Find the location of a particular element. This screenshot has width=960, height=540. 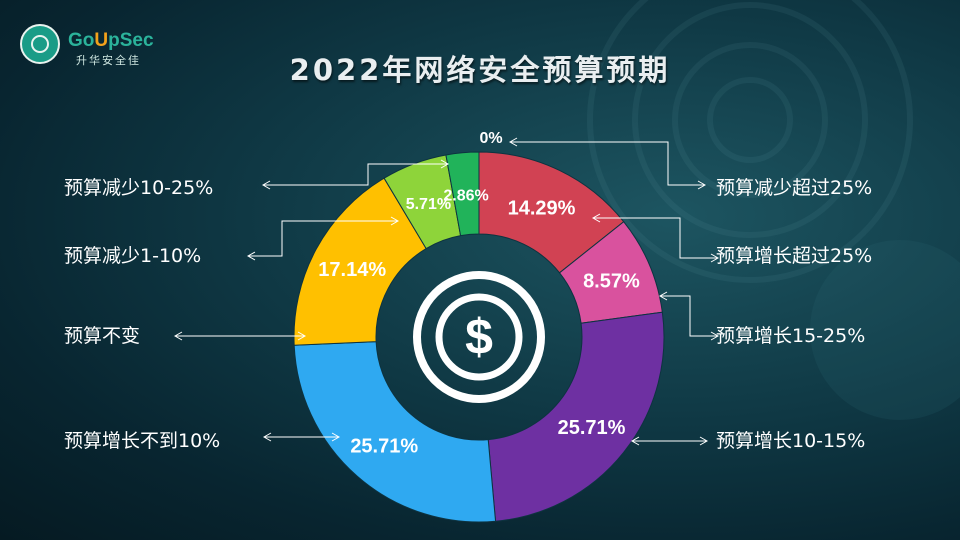

category-label: 预算增长不到10% is located at coordinates (142, 441).